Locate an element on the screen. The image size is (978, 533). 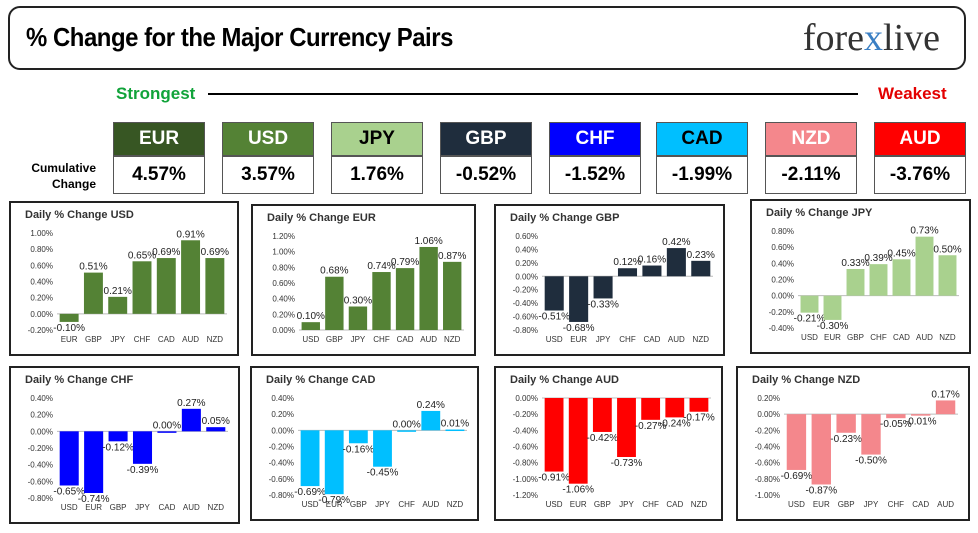
data-label-eur: -0.30% is located at coordinates (833, 326).